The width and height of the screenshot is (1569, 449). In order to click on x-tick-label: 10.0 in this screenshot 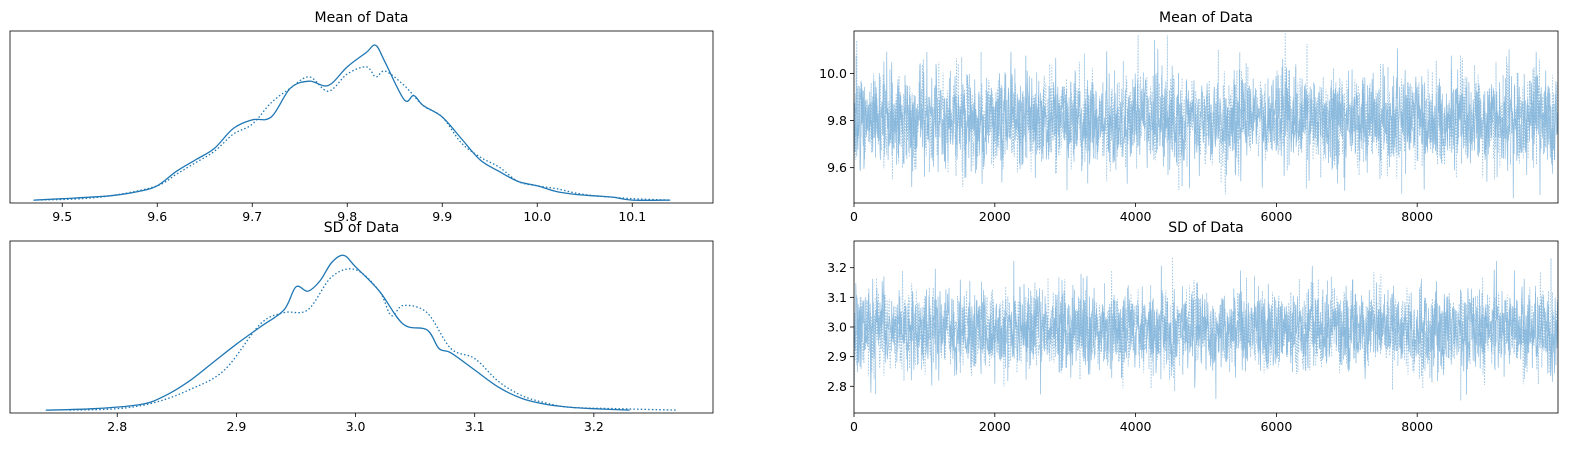, I will do `click(537, 216)`.